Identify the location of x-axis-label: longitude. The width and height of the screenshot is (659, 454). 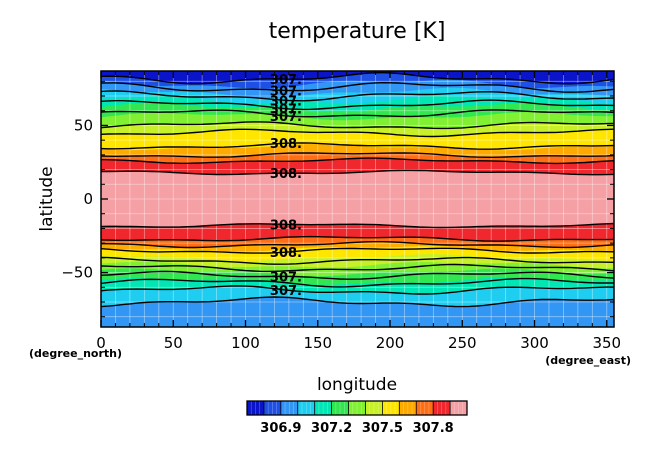
(357, 385).